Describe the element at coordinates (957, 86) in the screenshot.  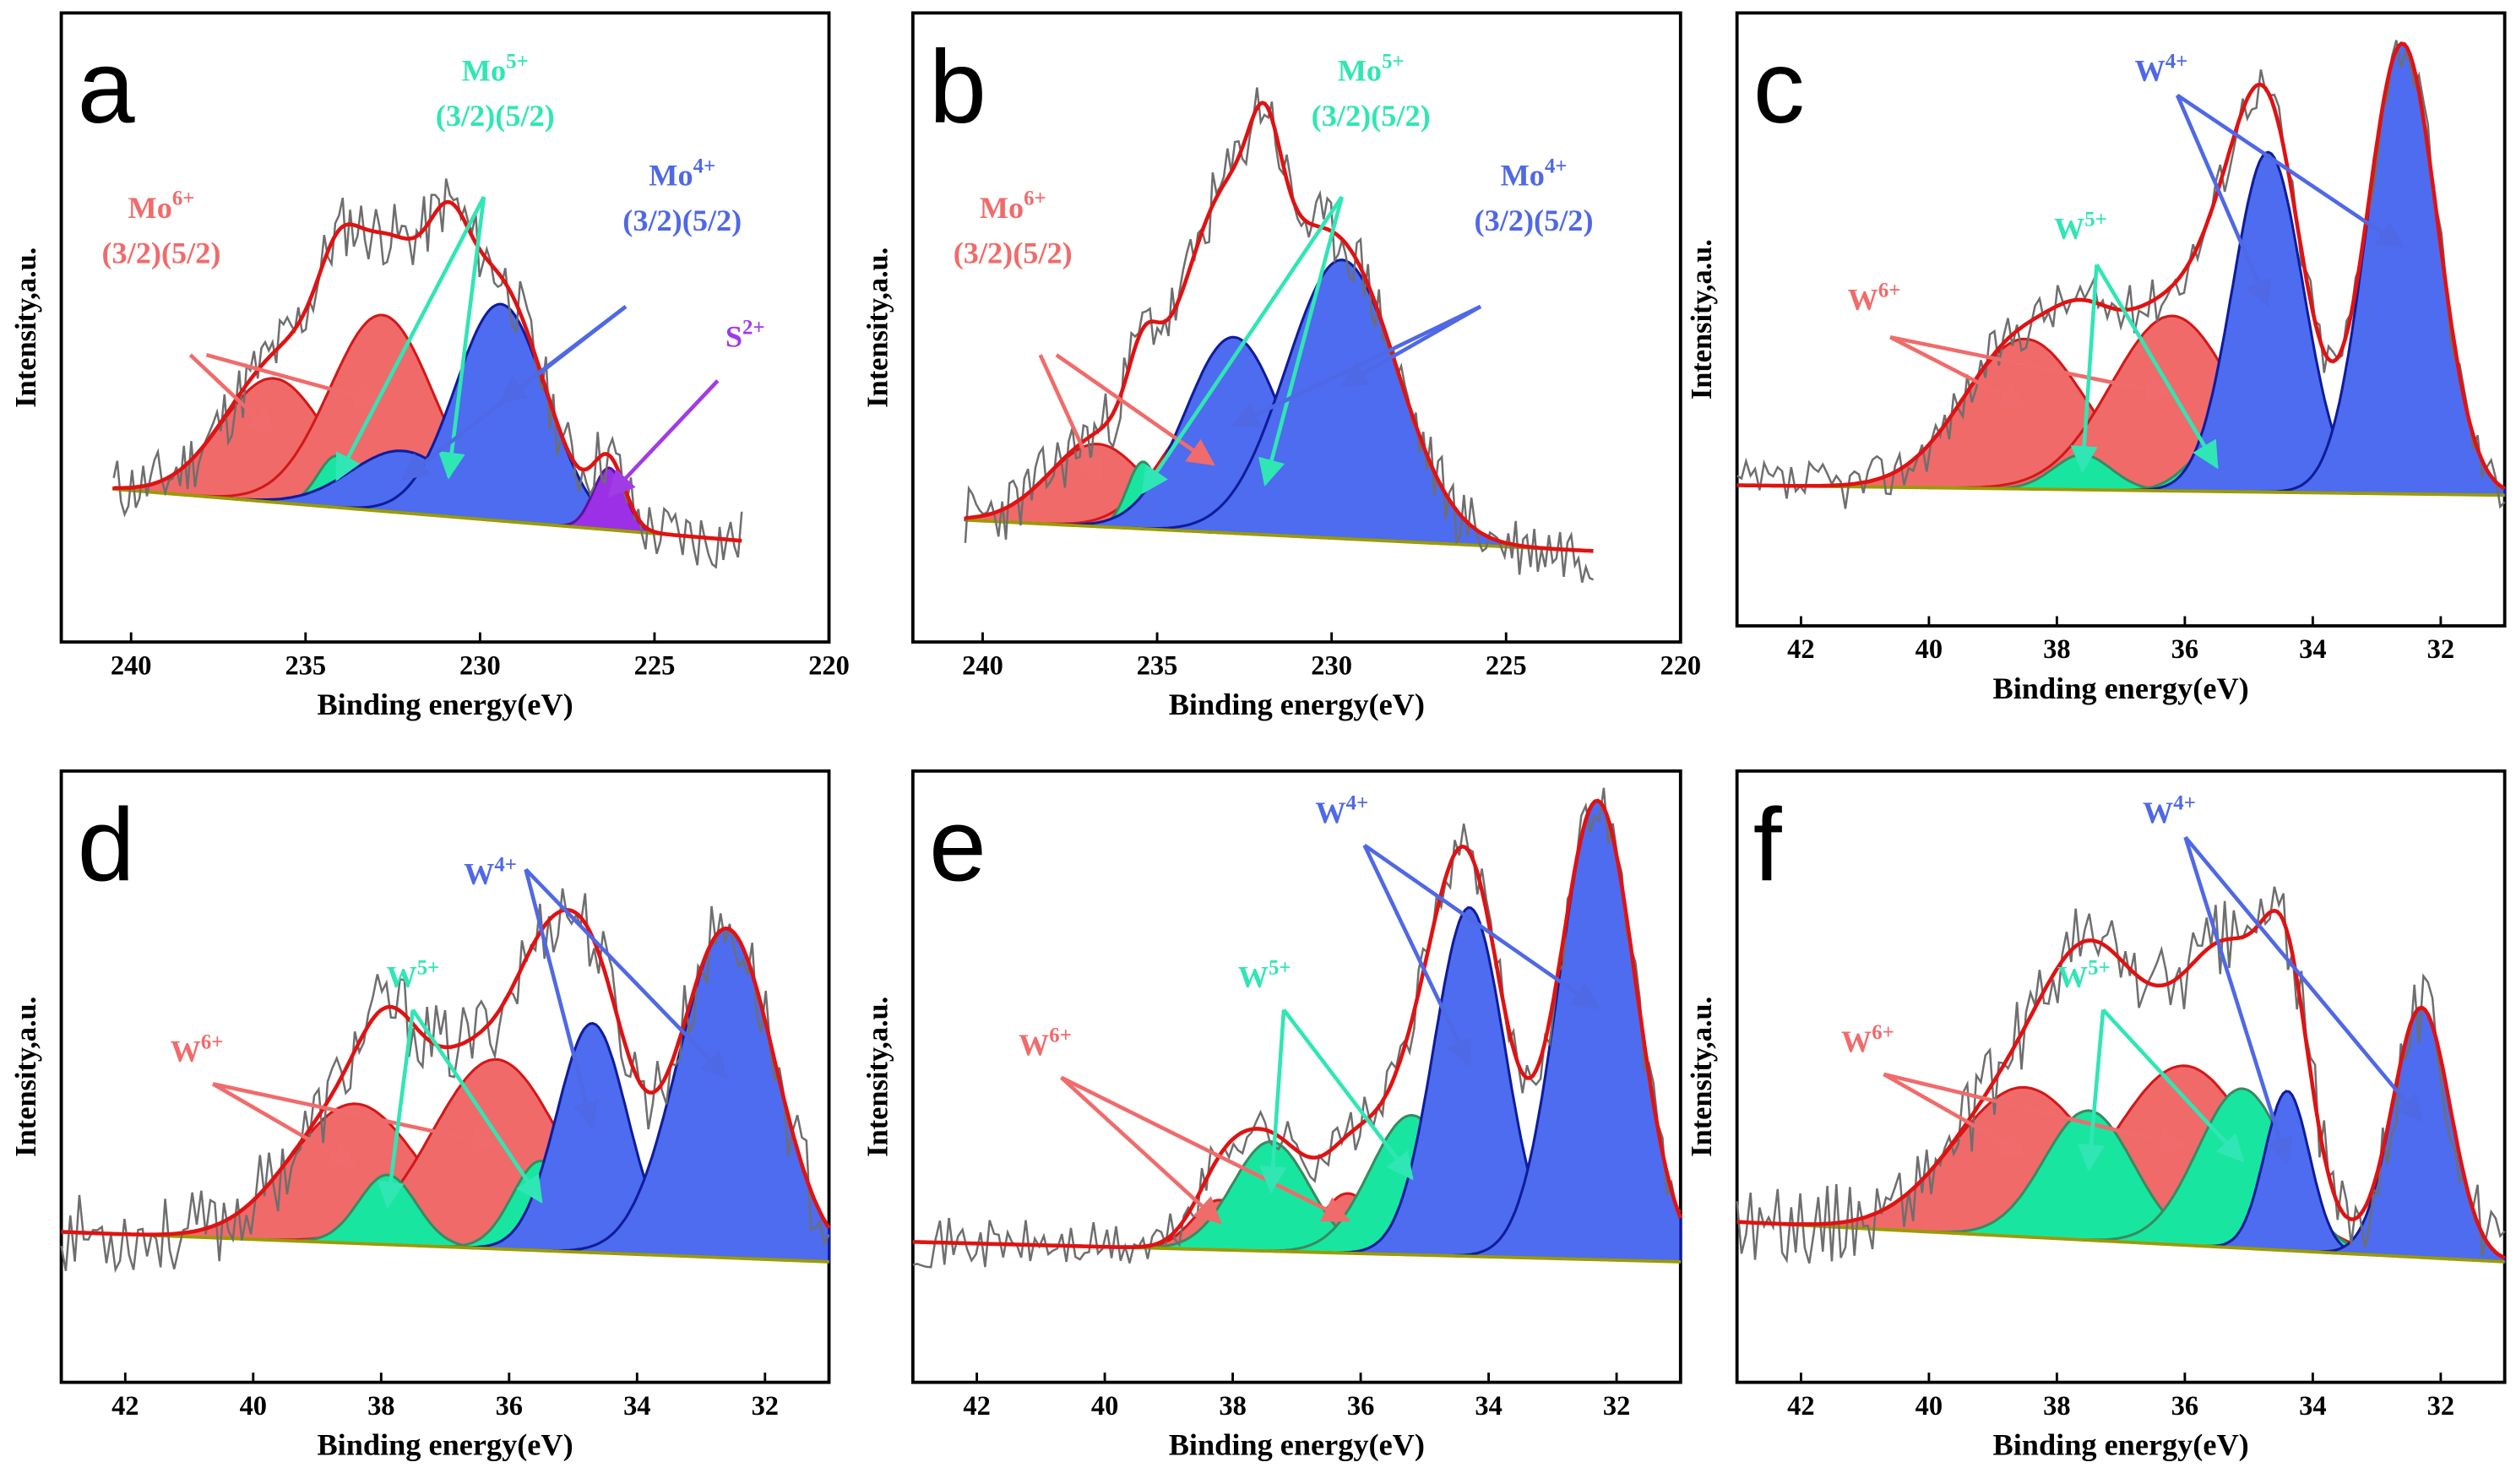
I see `panel-letter: b` at that location.